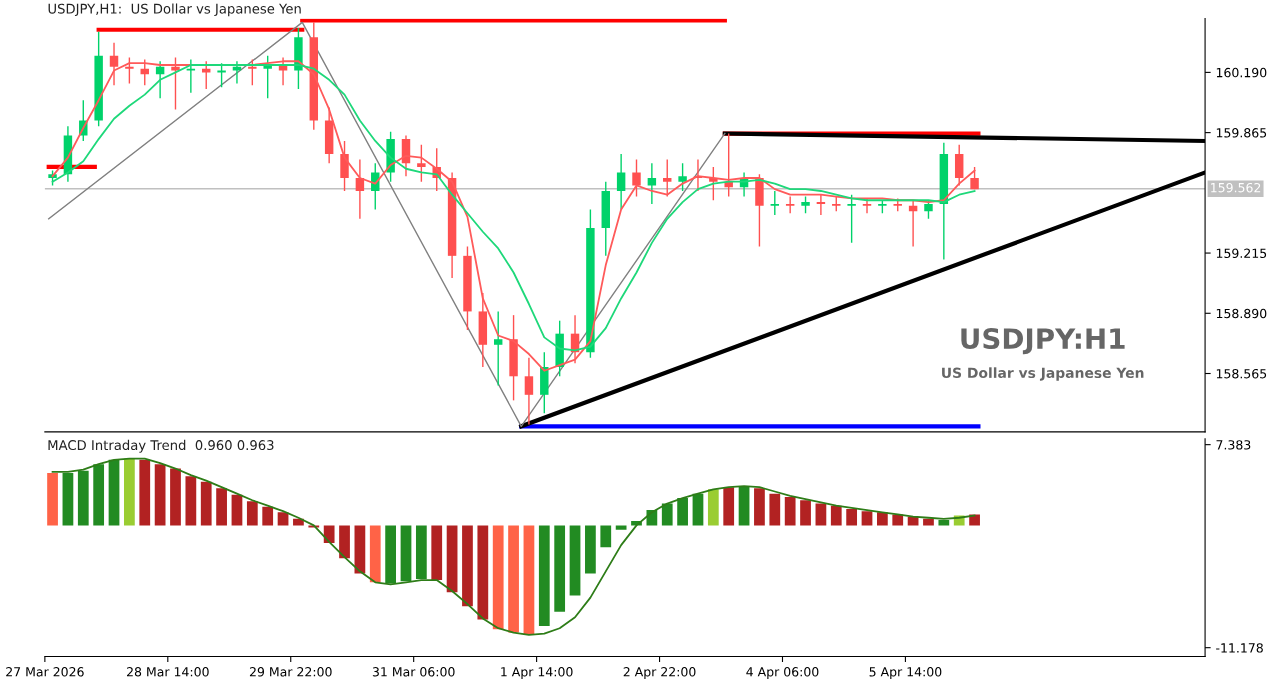 The height and width of the screenshot is (691, 1282). I want to click on x-tick-label: 31 Mar 06:00, so click(413, 672).